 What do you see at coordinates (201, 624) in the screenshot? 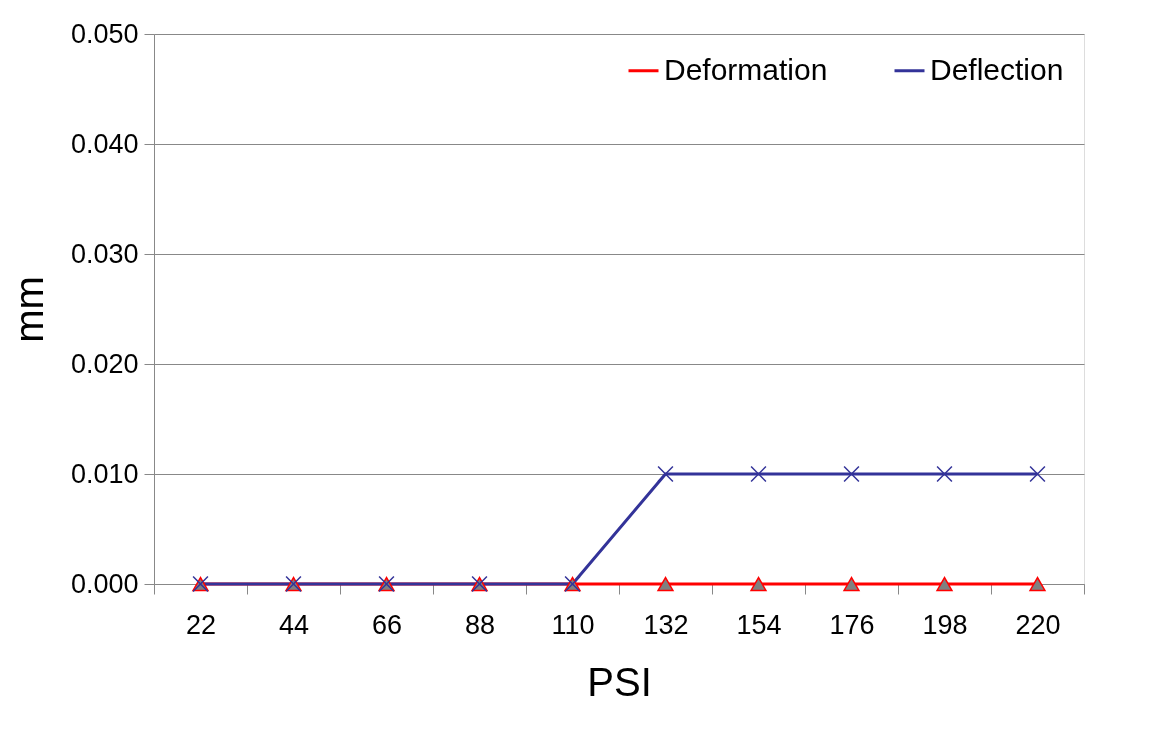
I see `x-tick-label: 22` at bounding box center [201, 624].